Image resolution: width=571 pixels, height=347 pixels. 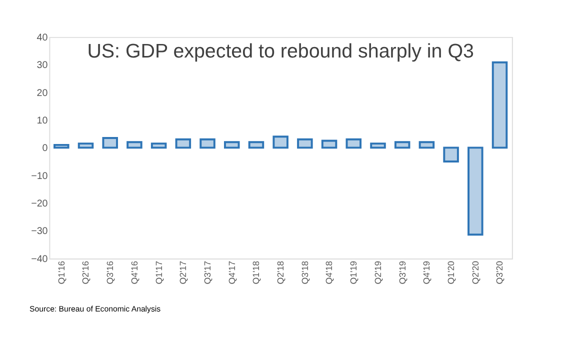 I want to click on chart-title: US: GDP expected to rebound sharply in Q3, so click(x=280, y=51).